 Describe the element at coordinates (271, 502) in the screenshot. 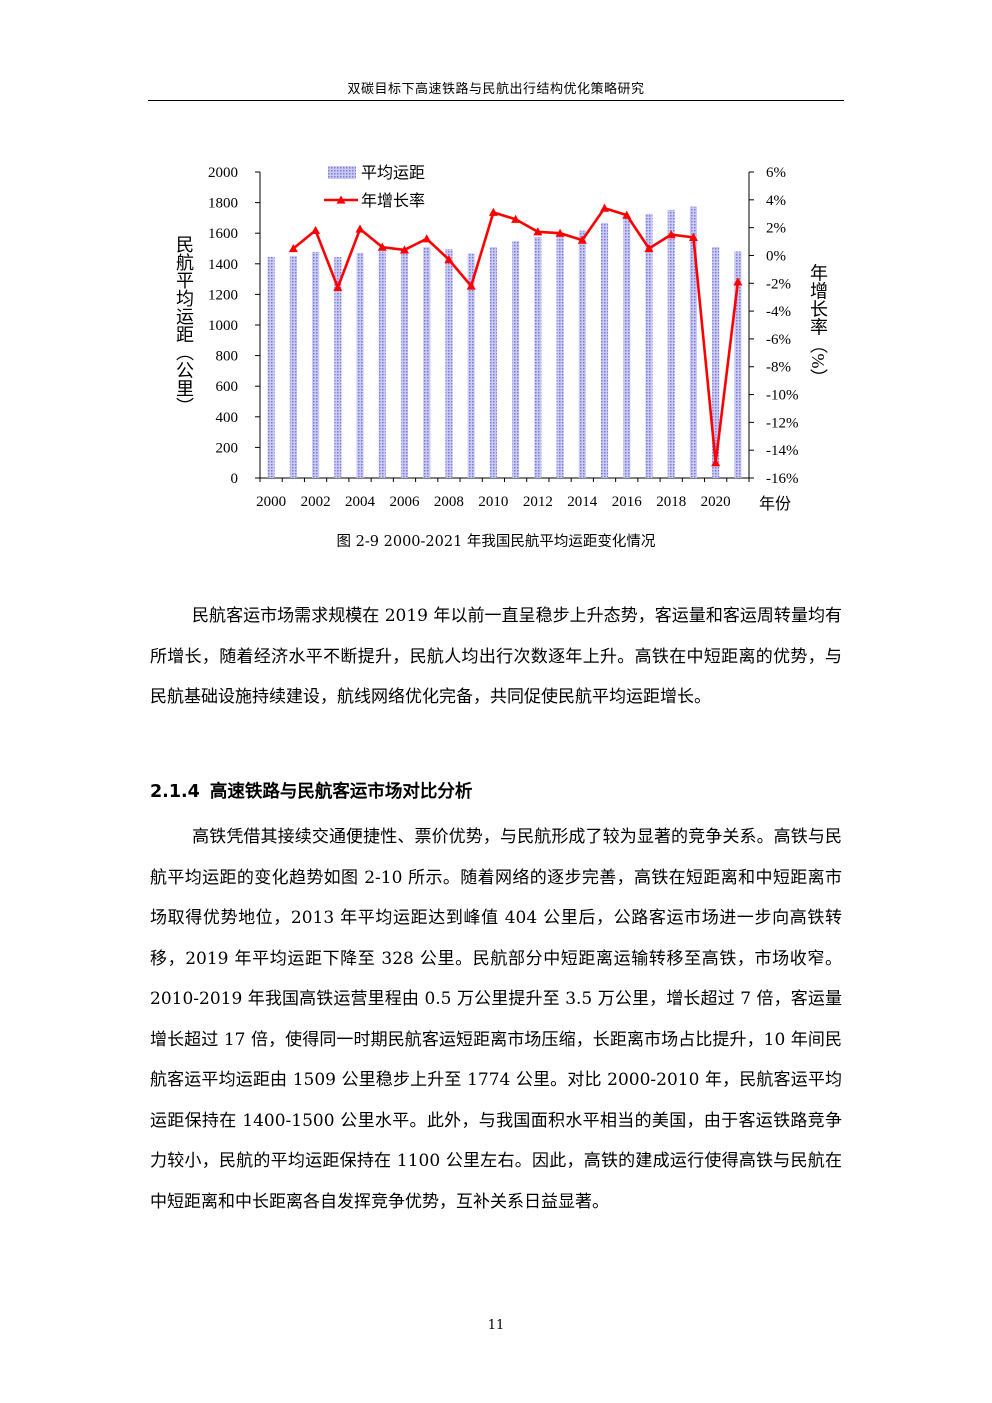

I see `x-tick-label: 2000` at that location.